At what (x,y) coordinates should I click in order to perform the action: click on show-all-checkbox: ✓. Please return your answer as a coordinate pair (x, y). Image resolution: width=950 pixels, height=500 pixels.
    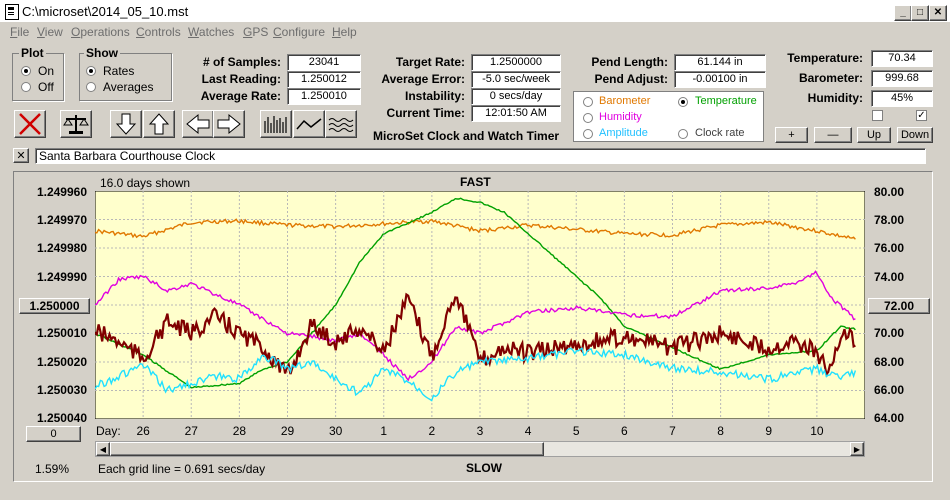
    Looking at the image, I should click on (921, 115).